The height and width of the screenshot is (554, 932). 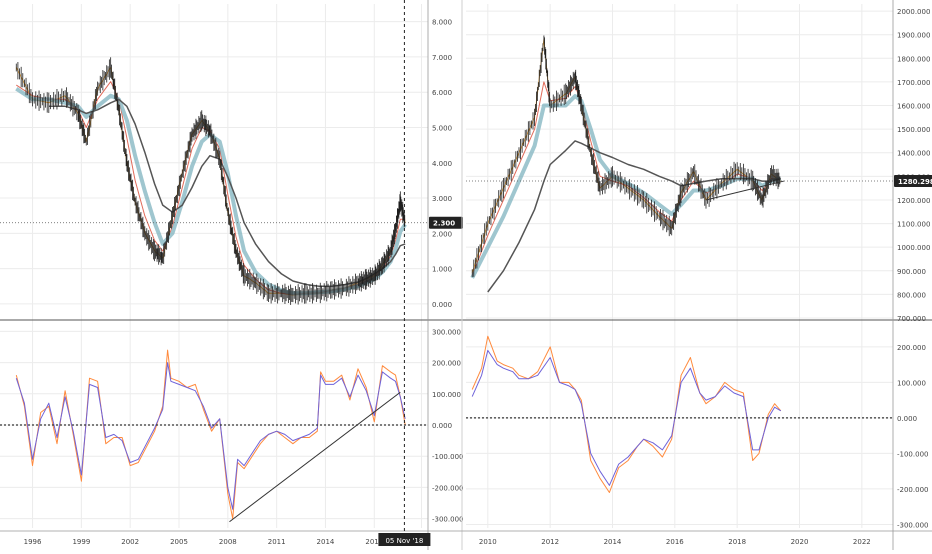 I want to click on x-tick-label: 2010, so click(x=488, y=542).